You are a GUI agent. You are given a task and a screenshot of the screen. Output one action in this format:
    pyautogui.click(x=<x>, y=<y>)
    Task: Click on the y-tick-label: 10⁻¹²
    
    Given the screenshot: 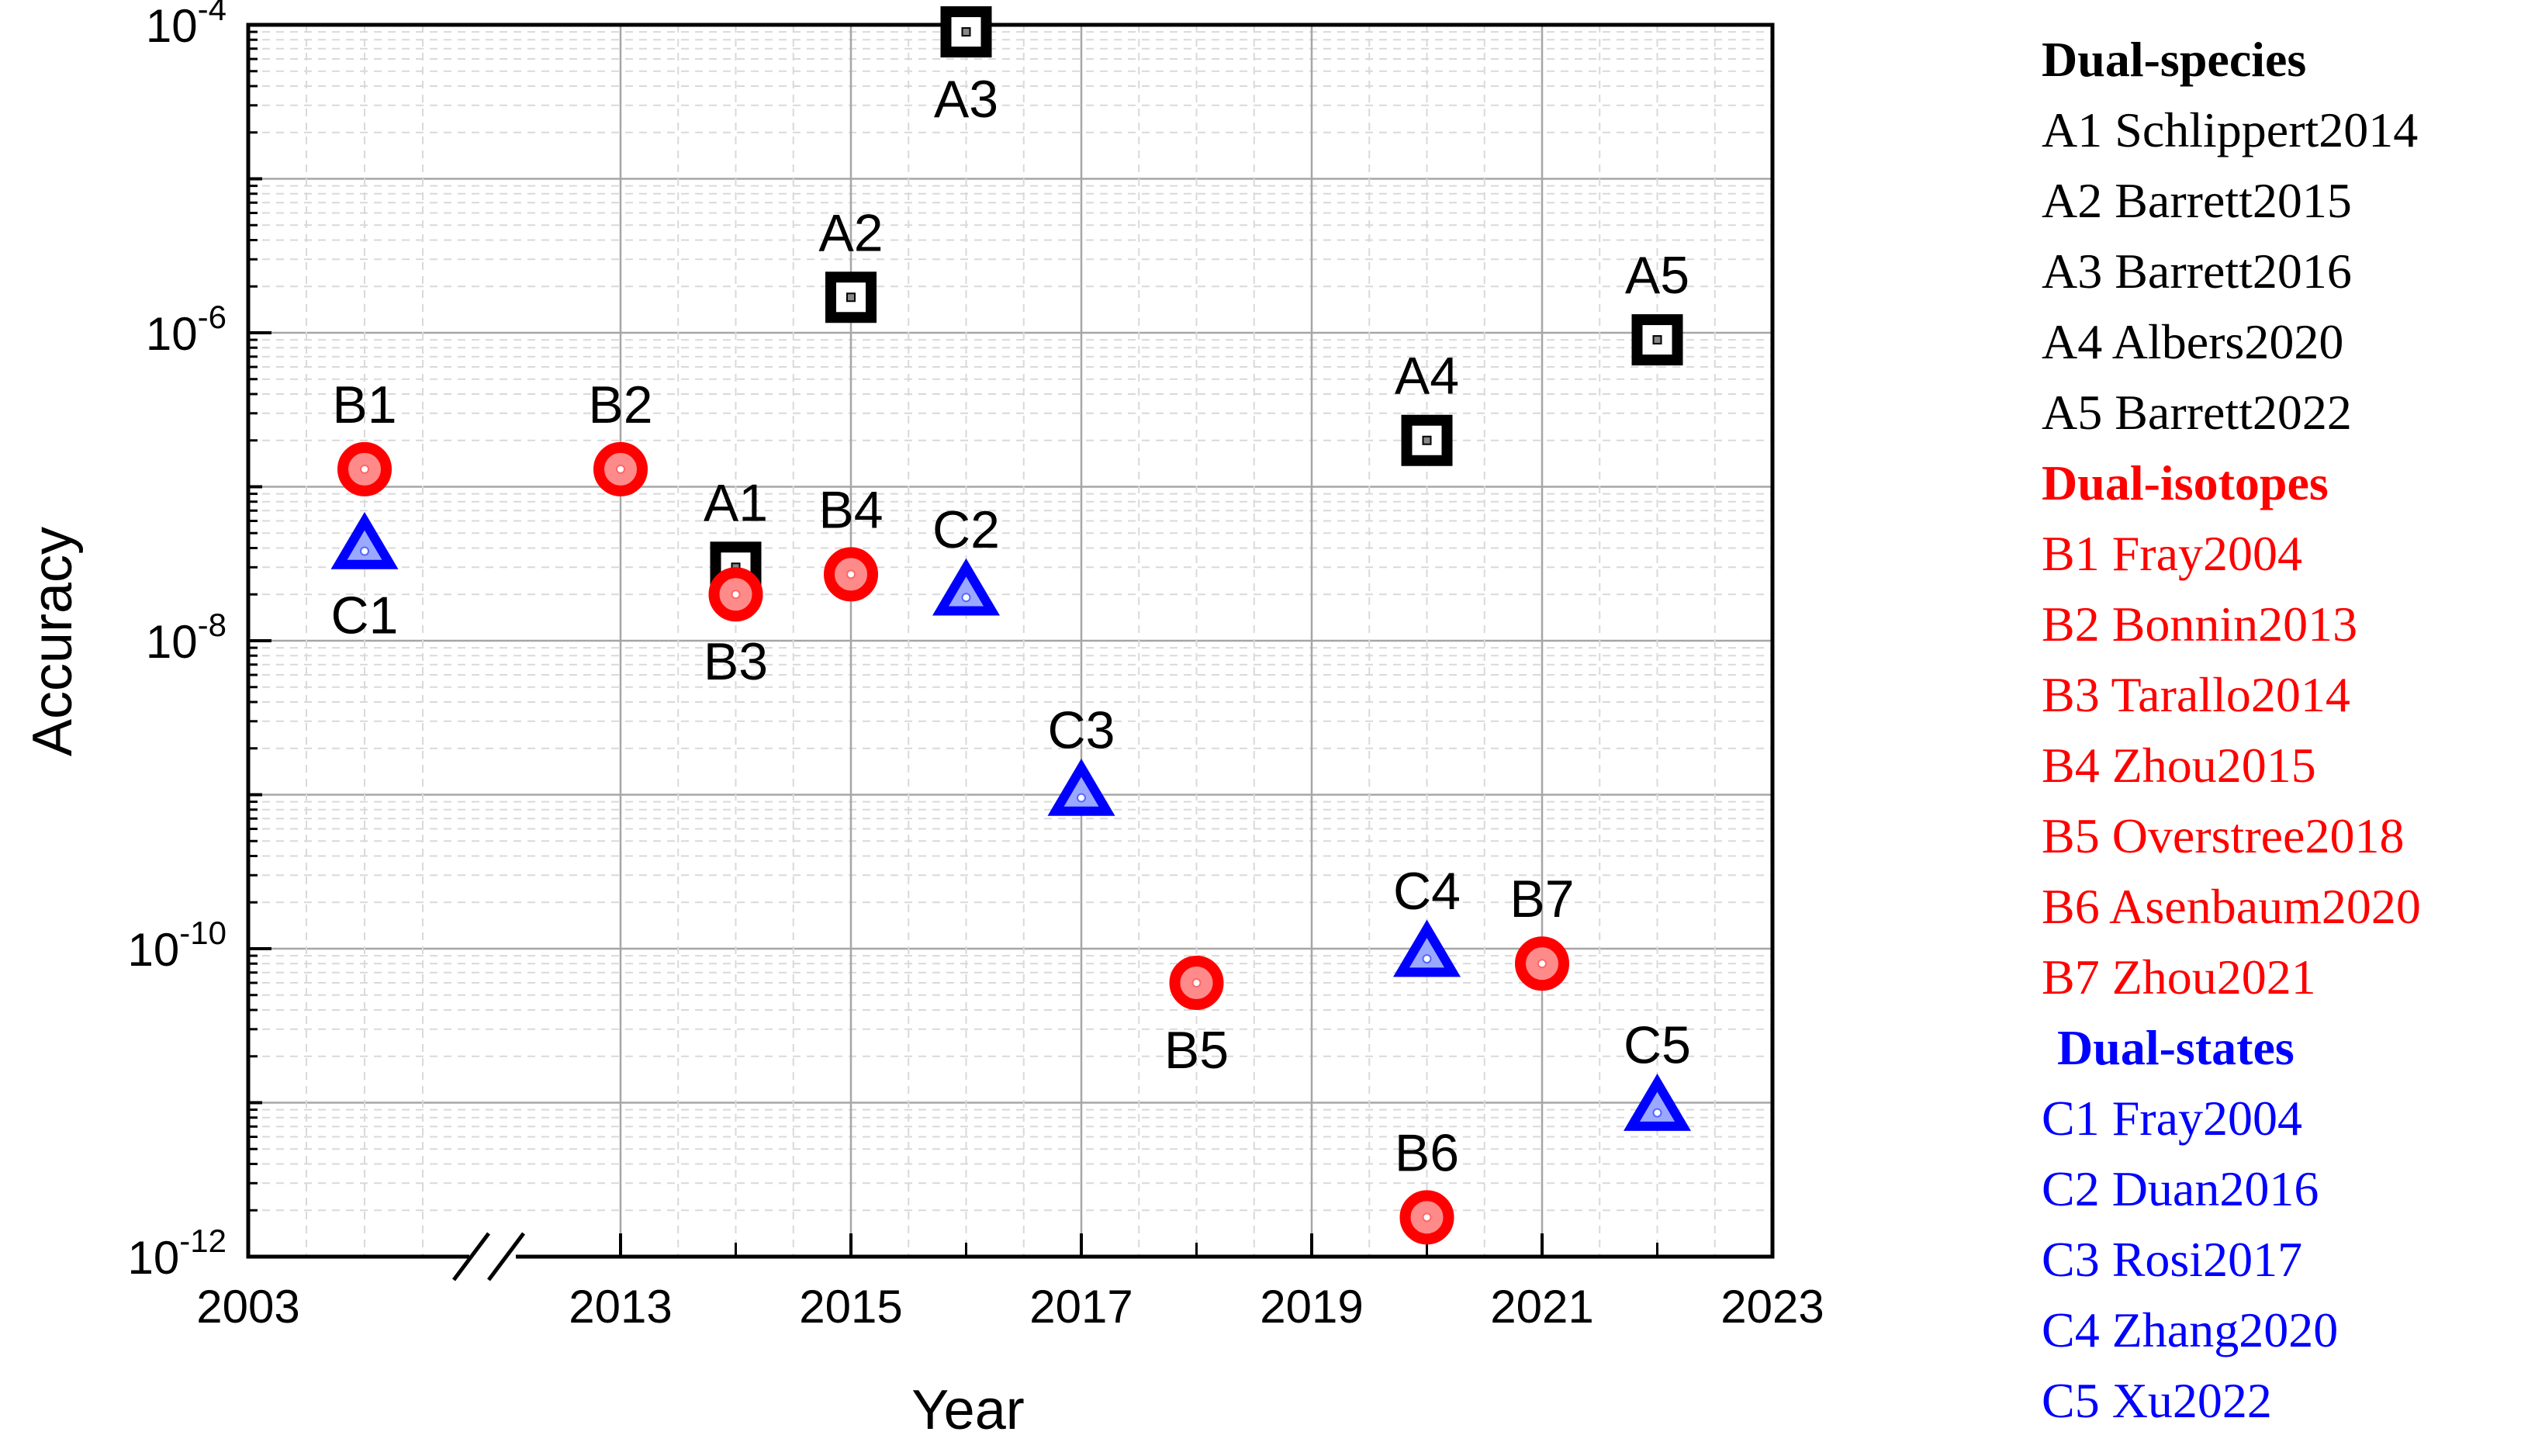 What is the action you would take?
    pyautogui.click(x=177, y=1253)
    